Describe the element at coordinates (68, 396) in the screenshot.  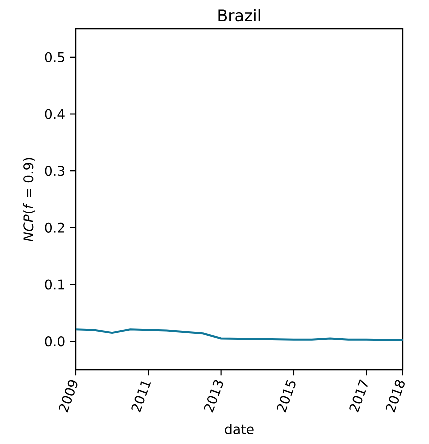
I see `x-tick-label: 2009` at that location.